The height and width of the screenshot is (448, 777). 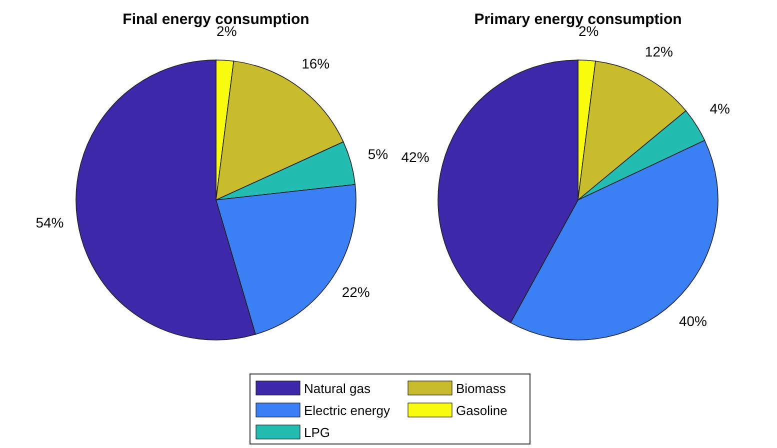 What do you see at coordinates (693, 321) in the screenshot?
I see `data-label: 40%` at bounding box center [693, 321].